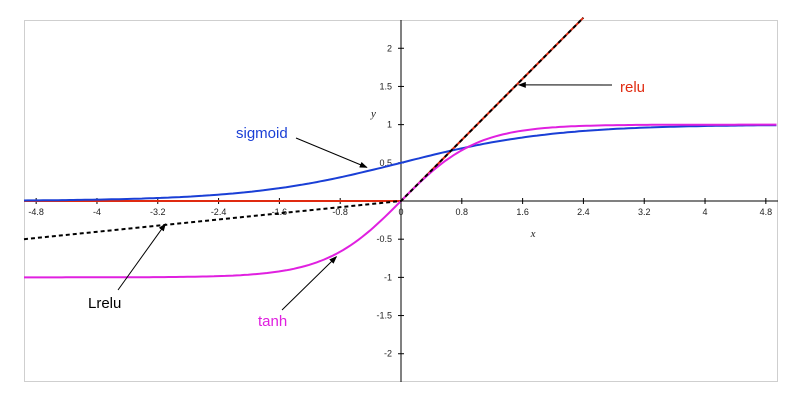 This screenshot has height=406, width=800. What do you see at coordinates (522, 212) in the screenshot?
I see `x-tick-label: 1.6` at bounding box center [522, 212].